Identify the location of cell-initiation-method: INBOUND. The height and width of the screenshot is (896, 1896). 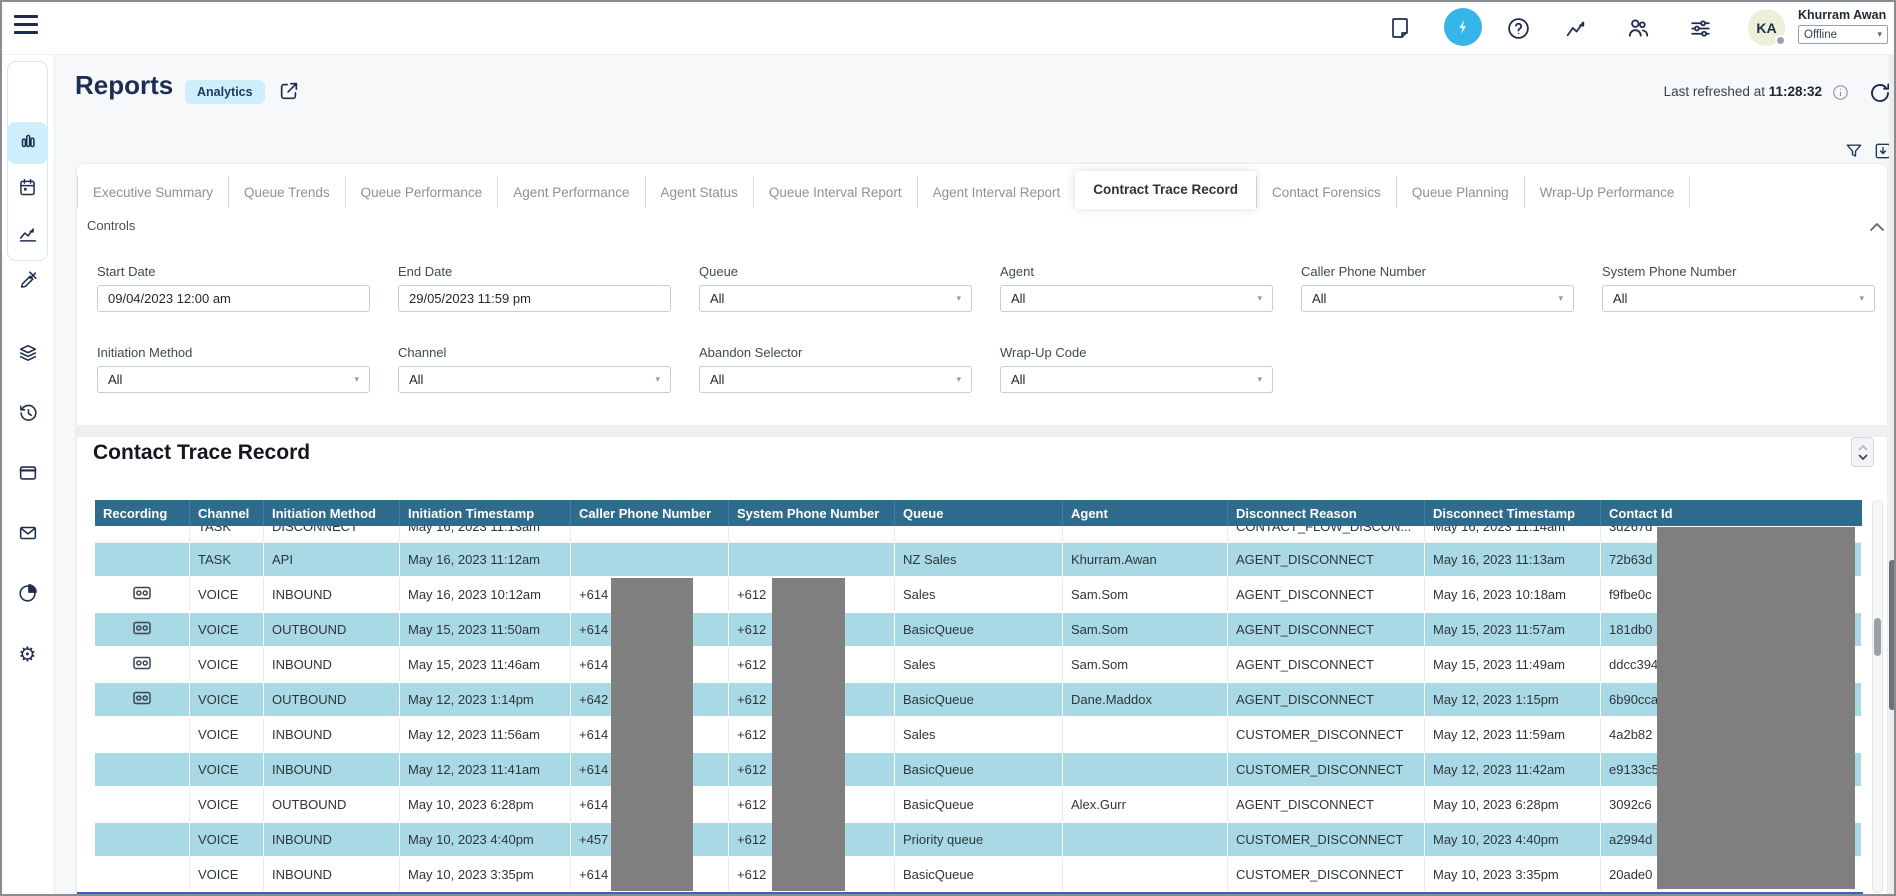
(332, 664).